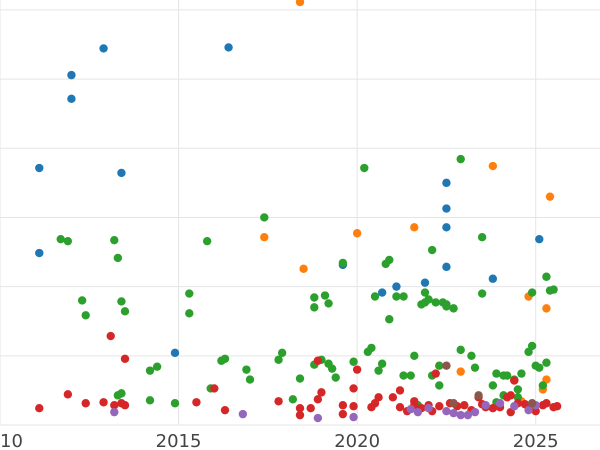  What do you see at coordinates (357, 440) in the screenshot?
I see `x-tick-label-2: 2020` at bounding box center [357, 440].